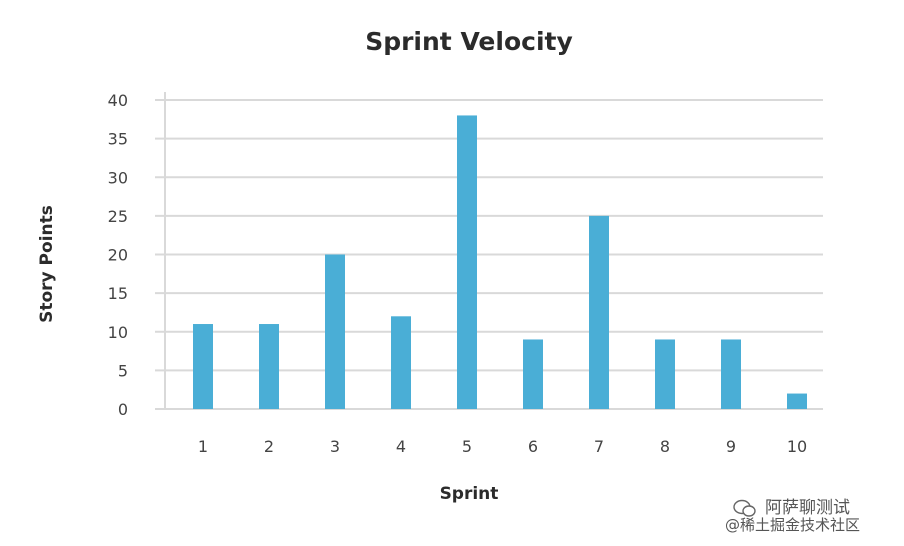 This screenshot has height=546, width=904. Describe the element at coordinates (47, 264) in the screenshot. I see `y-axis-label: Story Points` at that location.